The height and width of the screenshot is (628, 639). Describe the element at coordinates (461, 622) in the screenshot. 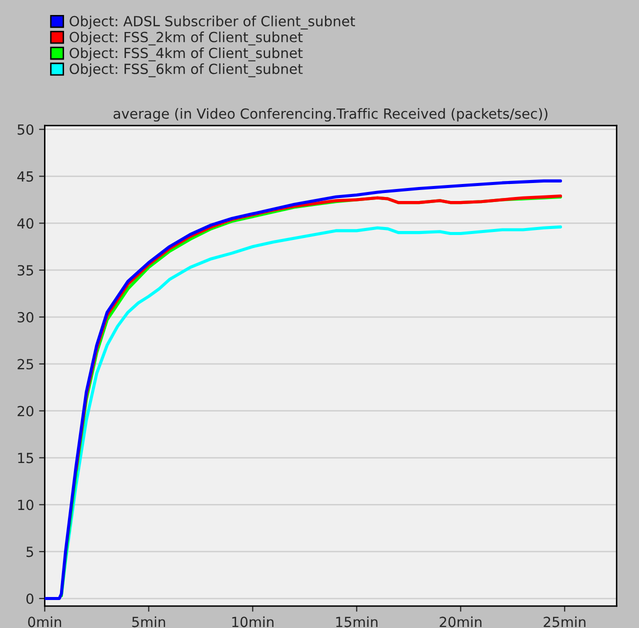

I see `x-tick-label: 20min` at that location.